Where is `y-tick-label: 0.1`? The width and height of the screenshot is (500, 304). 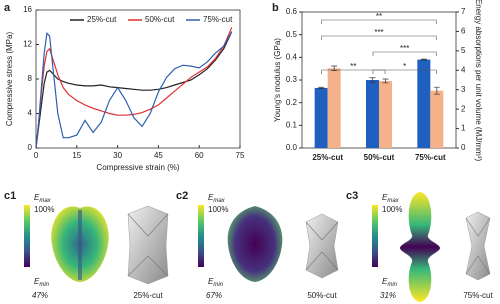
y-tick-label: 0.1 is located at coordinates (292, 124).